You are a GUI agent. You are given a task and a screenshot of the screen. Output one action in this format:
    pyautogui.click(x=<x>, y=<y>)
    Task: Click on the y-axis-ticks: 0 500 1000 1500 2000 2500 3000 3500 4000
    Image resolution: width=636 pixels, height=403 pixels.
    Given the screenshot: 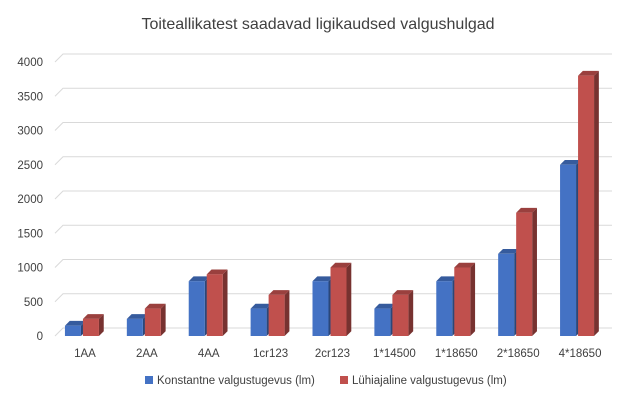 What is the action you would take?
    pyautogui.click(x=30, y=200)
    